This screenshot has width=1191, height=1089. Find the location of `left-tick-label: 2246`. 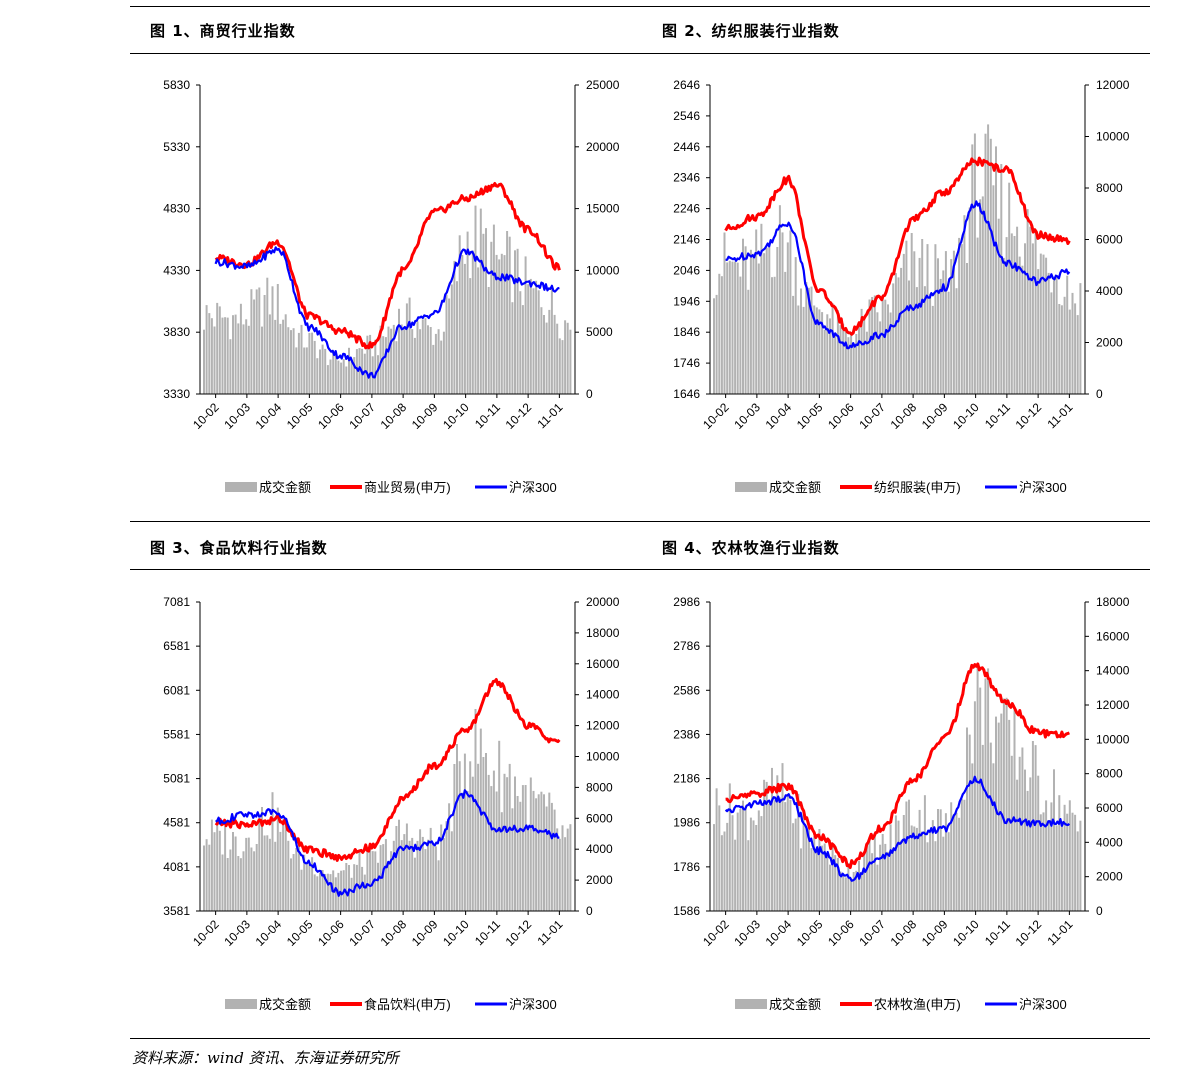

left-tick-label: 2246 is located at coordinates (686, 209).